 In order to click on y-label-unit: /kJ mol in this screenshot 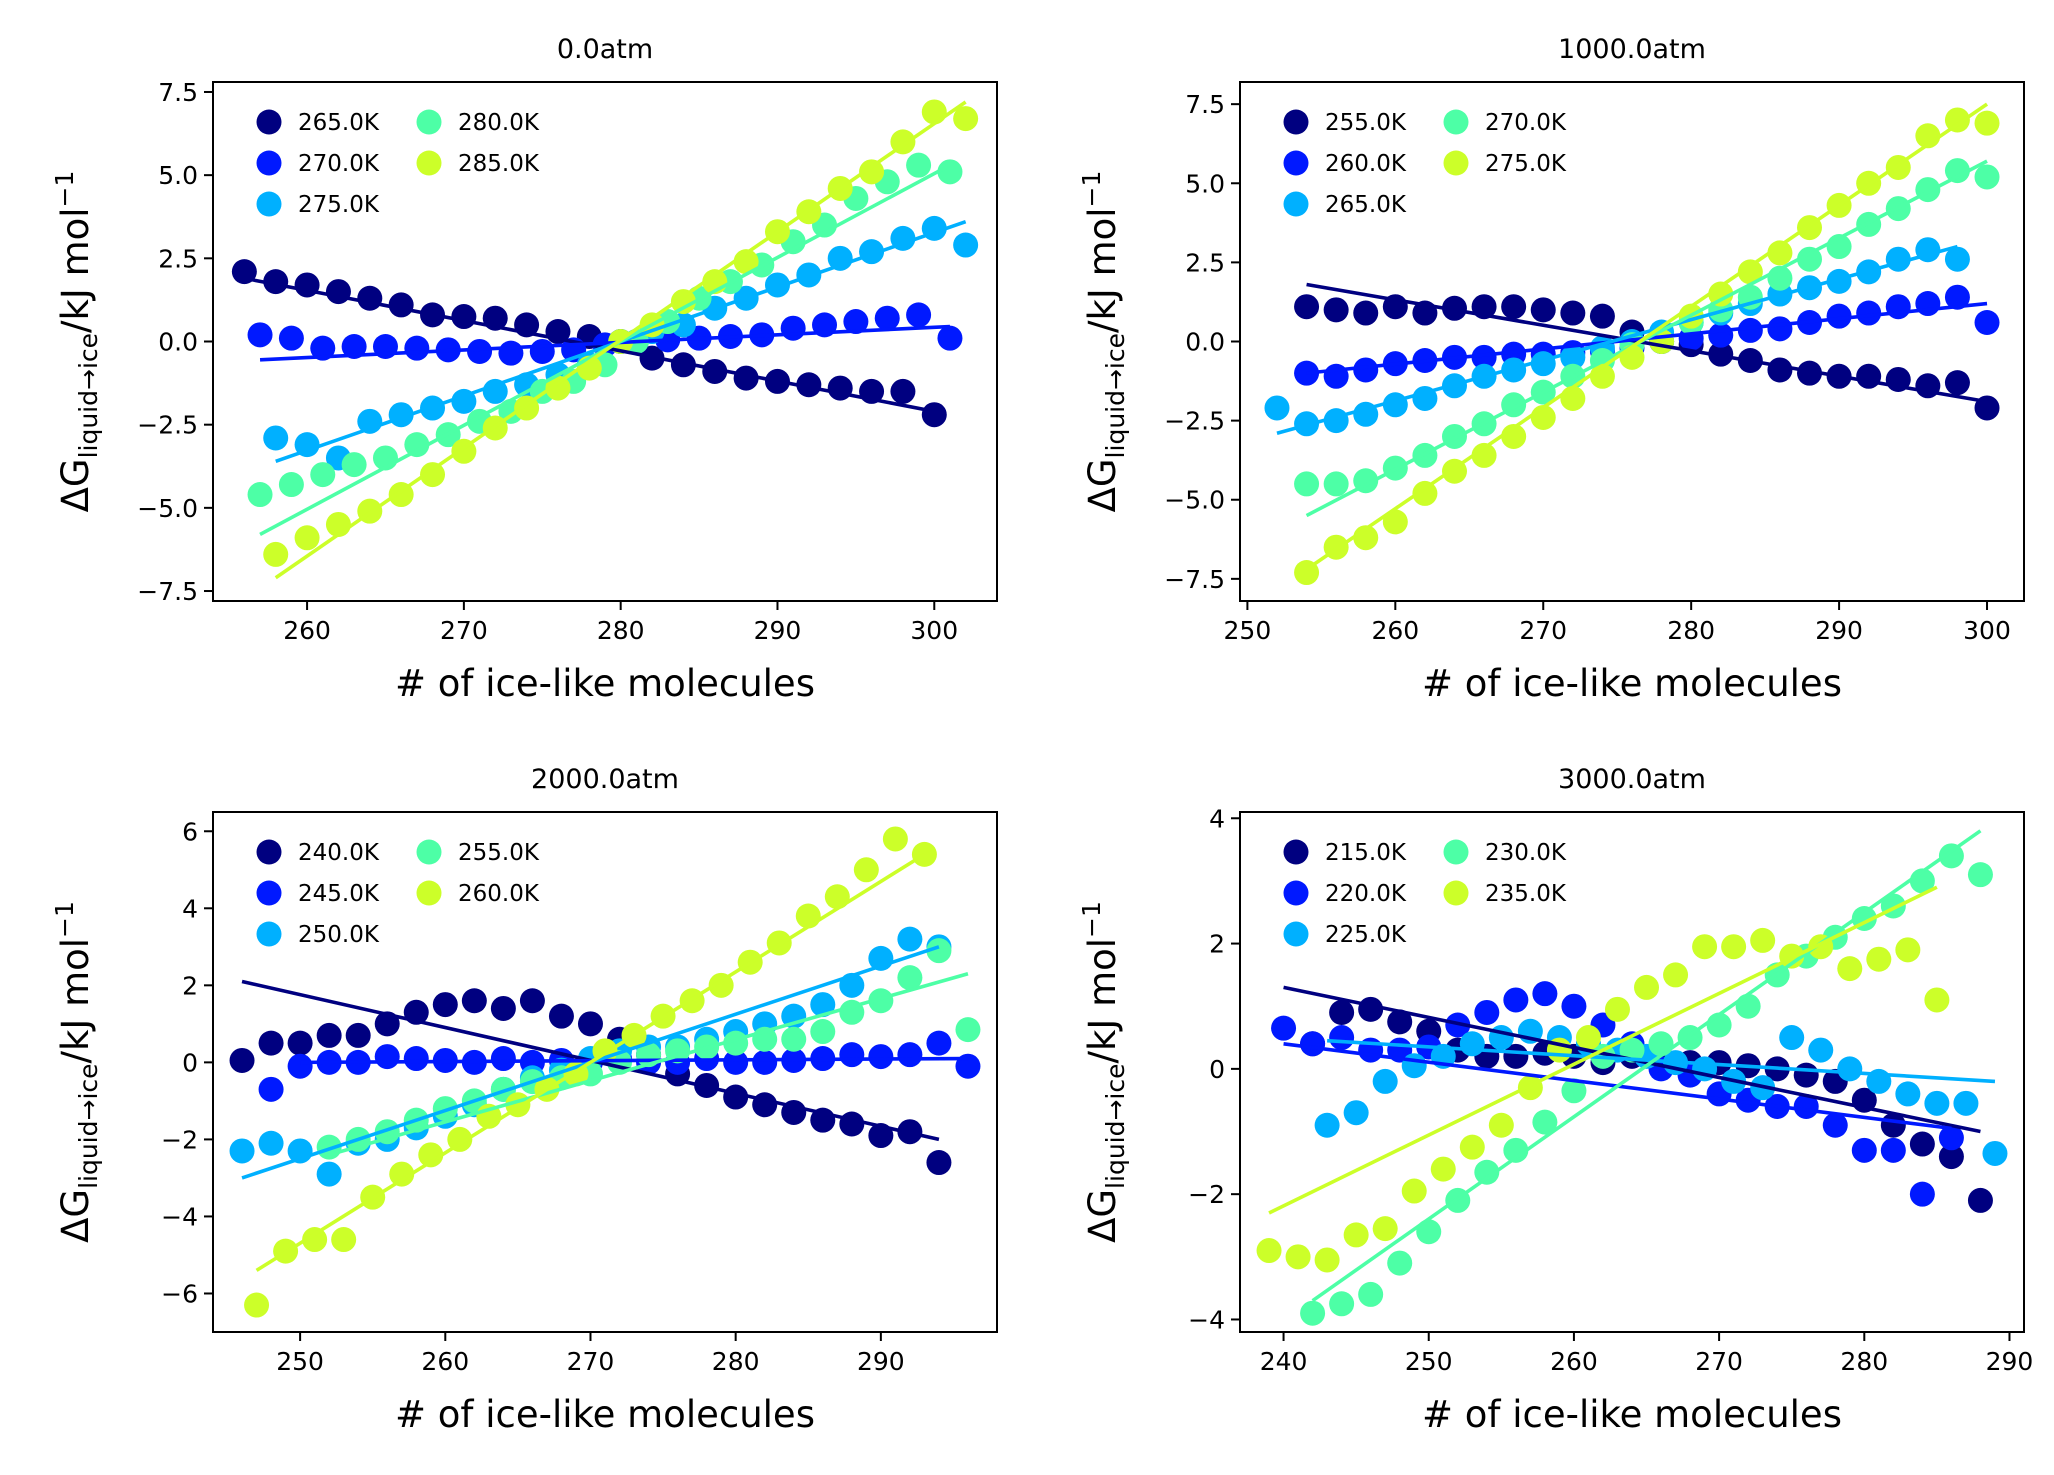, I will do `click(75, 1001)`.